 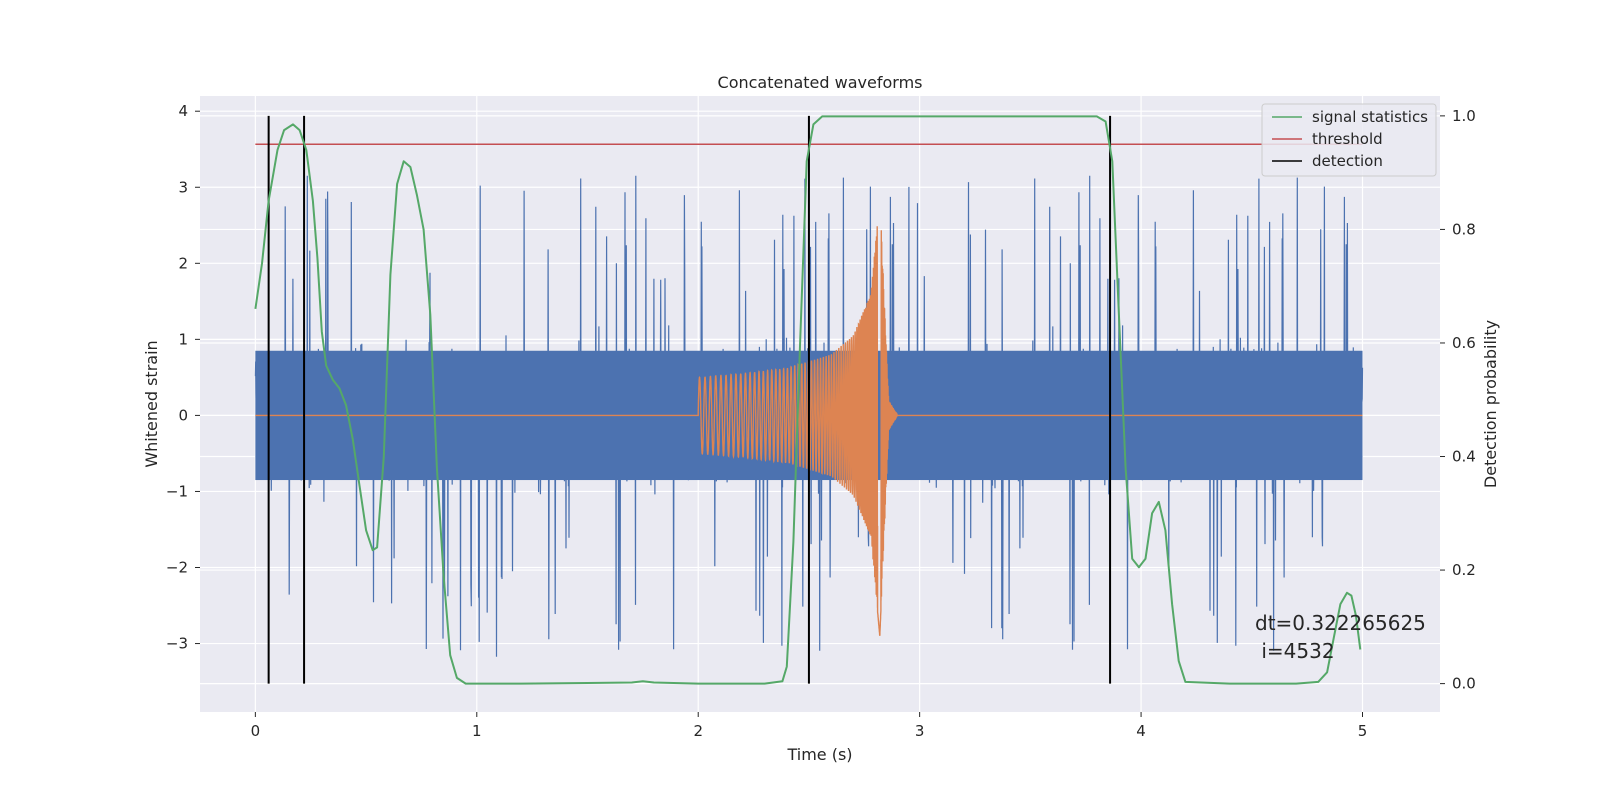 I want to click on x-tick-label: 2, so click(x=698, y=731).